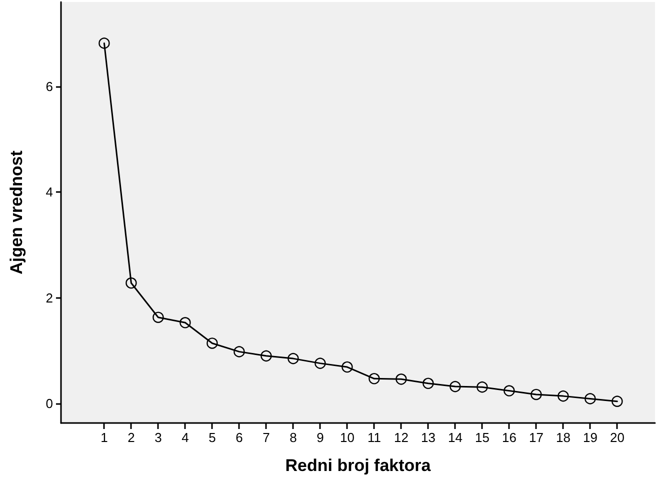 This screenshot has height=479, width=657. Describe the element at coordinates (185, 437) in the screenshot. I see `x-tick-label: 4` at that location.